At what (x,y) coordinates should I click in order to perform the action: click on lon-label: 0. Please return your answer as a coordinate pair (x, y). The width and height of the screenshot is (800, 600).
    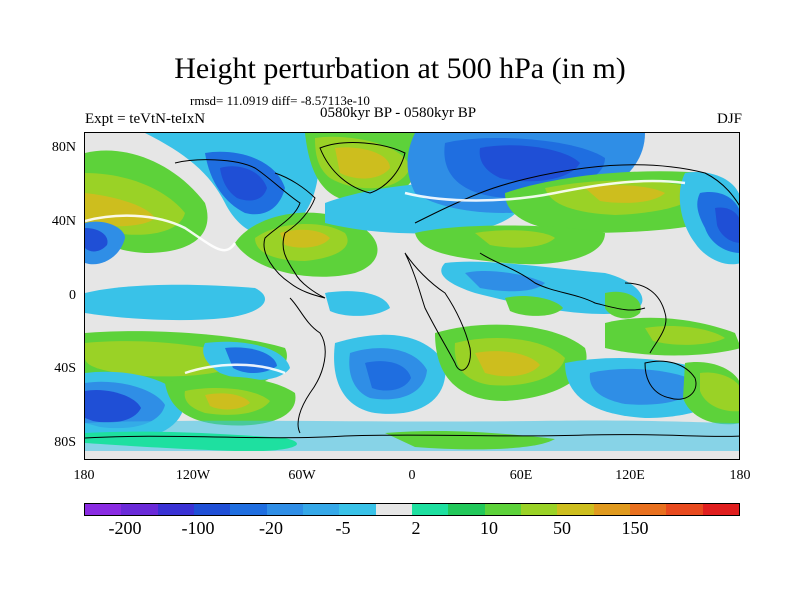
    Looking at the image, I should click on (412, 475).